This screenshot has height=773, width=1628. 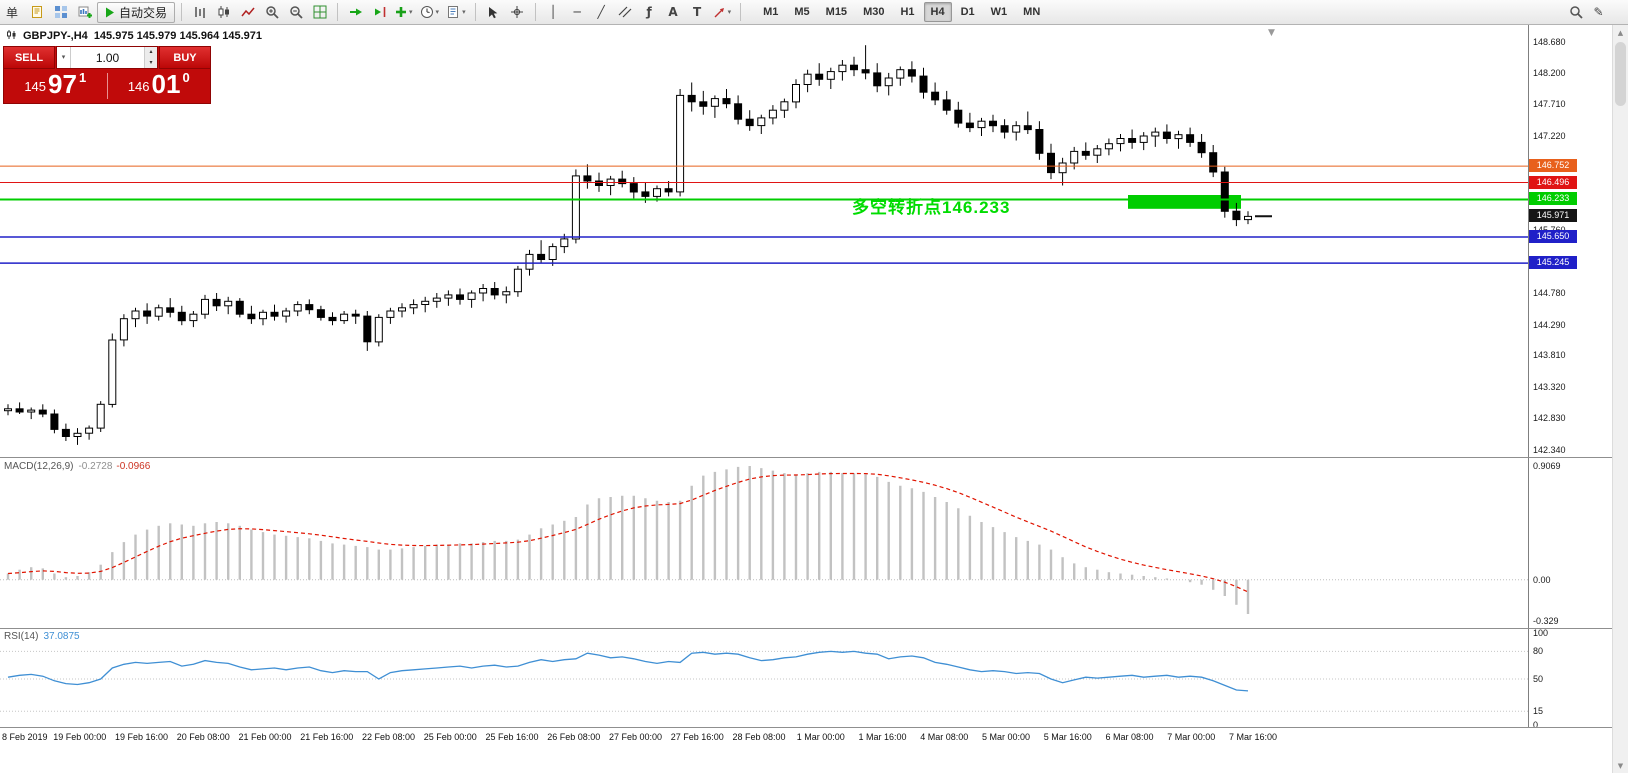 I want to click on panel-splitter-rsi, so click(x=806, y=628).